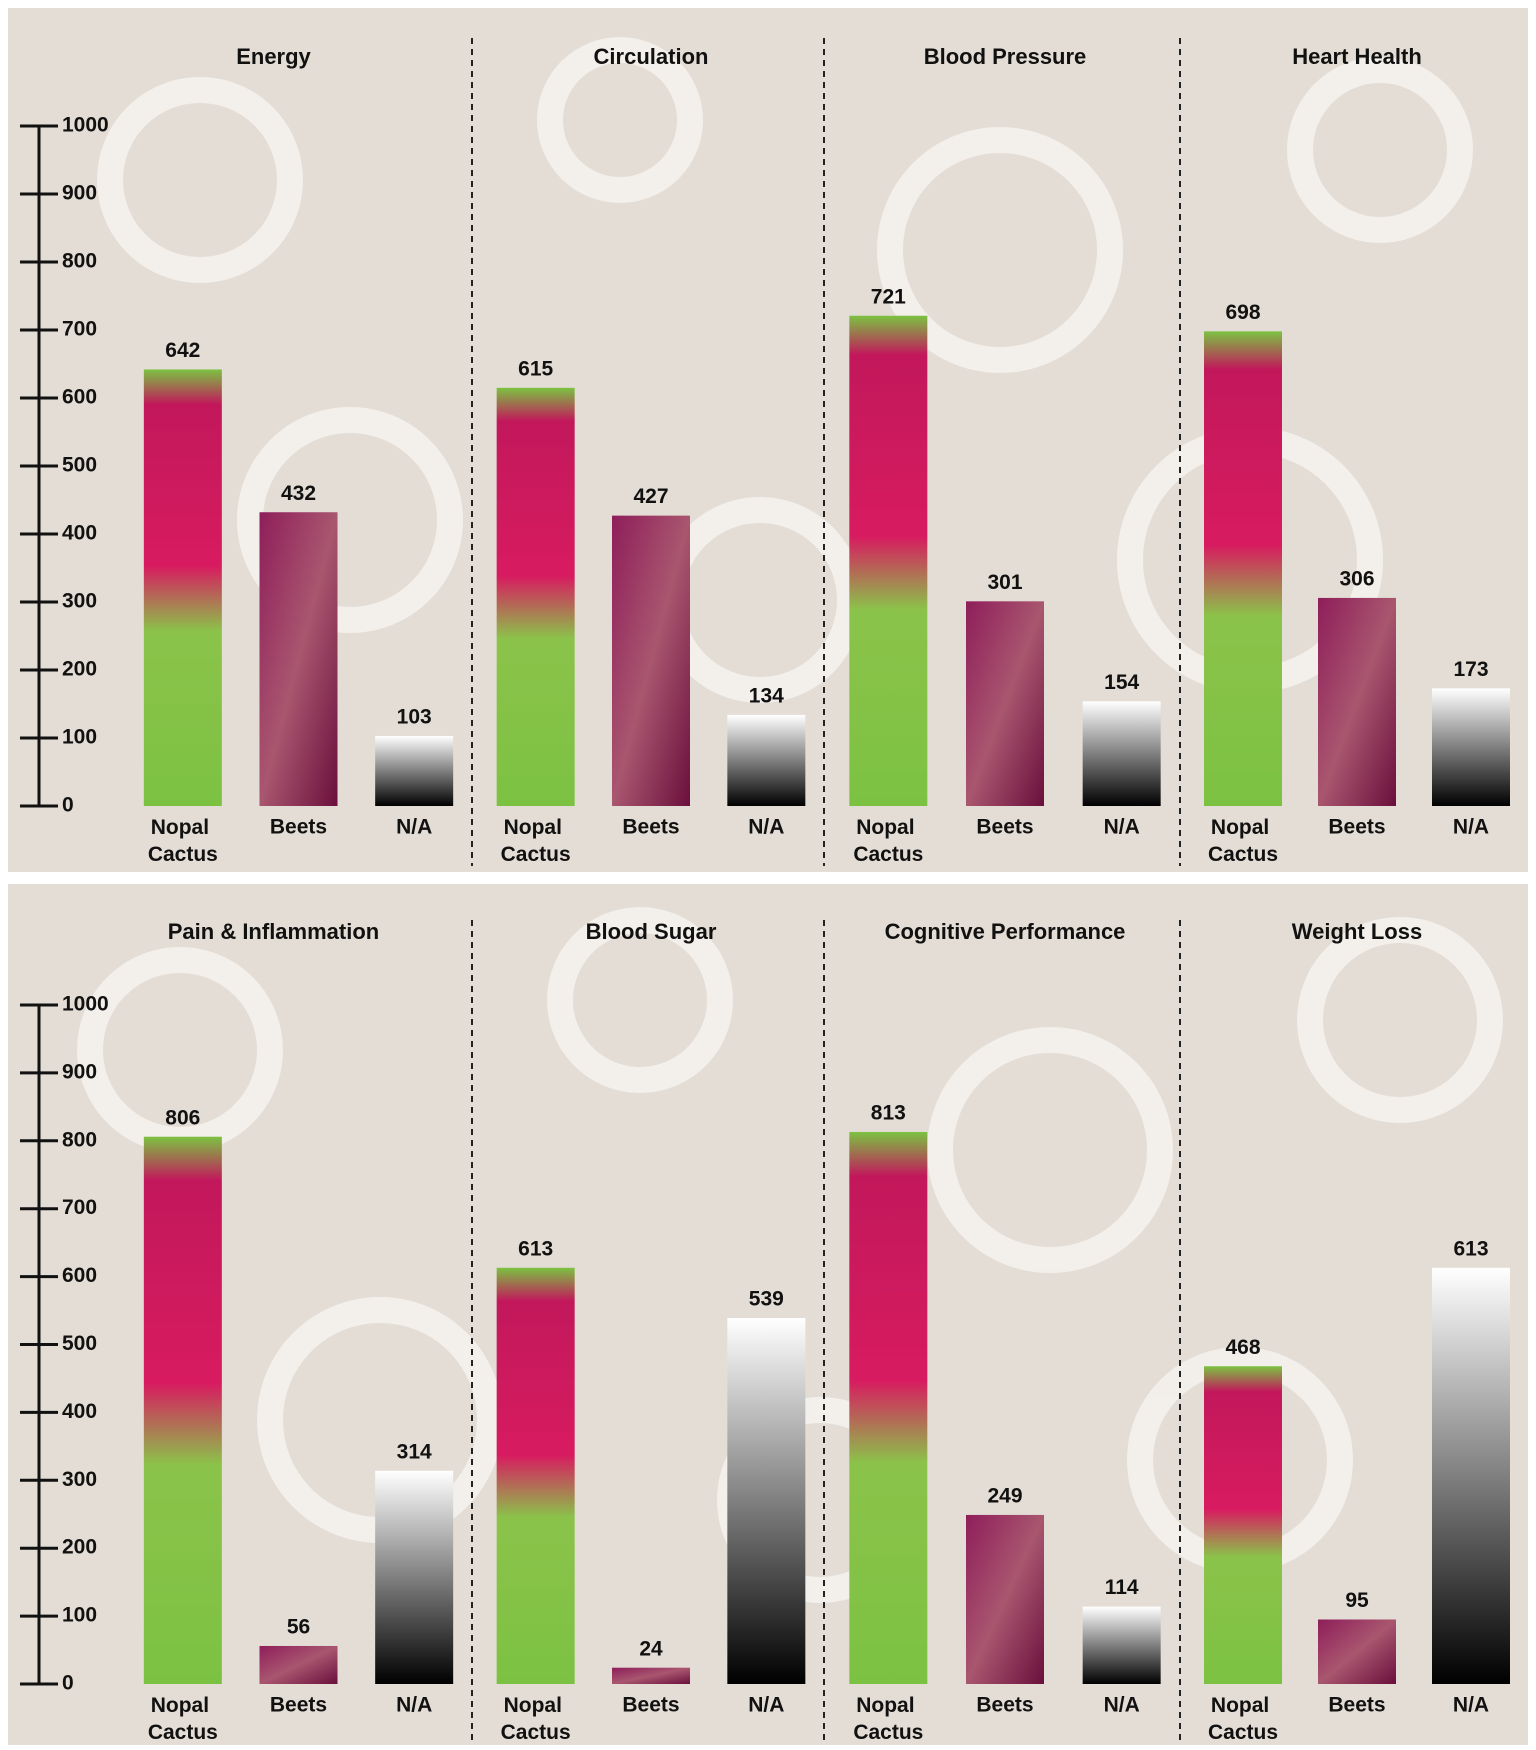 The width and height of the screenshot is (1536, 1750). What do you see at coordinates (414, 1451) in the screenshot?
I see `value-label: 314` at bounding box center [414, 1451].